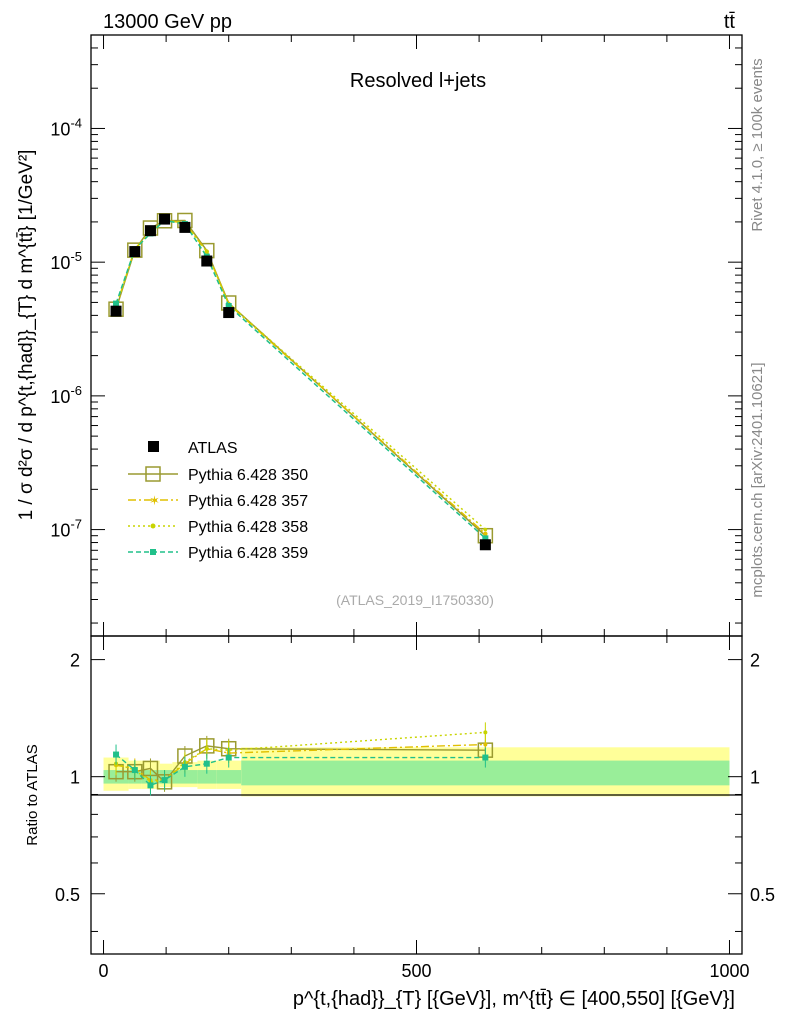 Image resolution: width=786 pixels, height=1024 pixels. I want to click on main-y-tick-label: 10⁻⁷, so click(66, 529).